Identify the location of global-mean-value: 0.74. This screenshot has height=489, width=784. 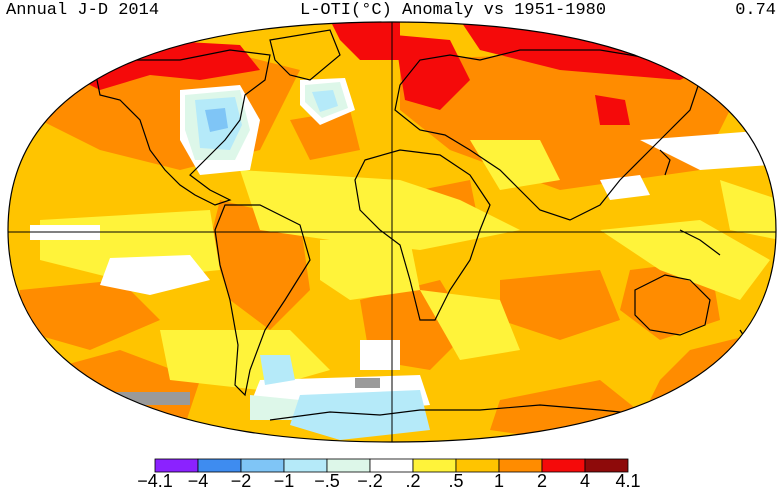
(755, 10).